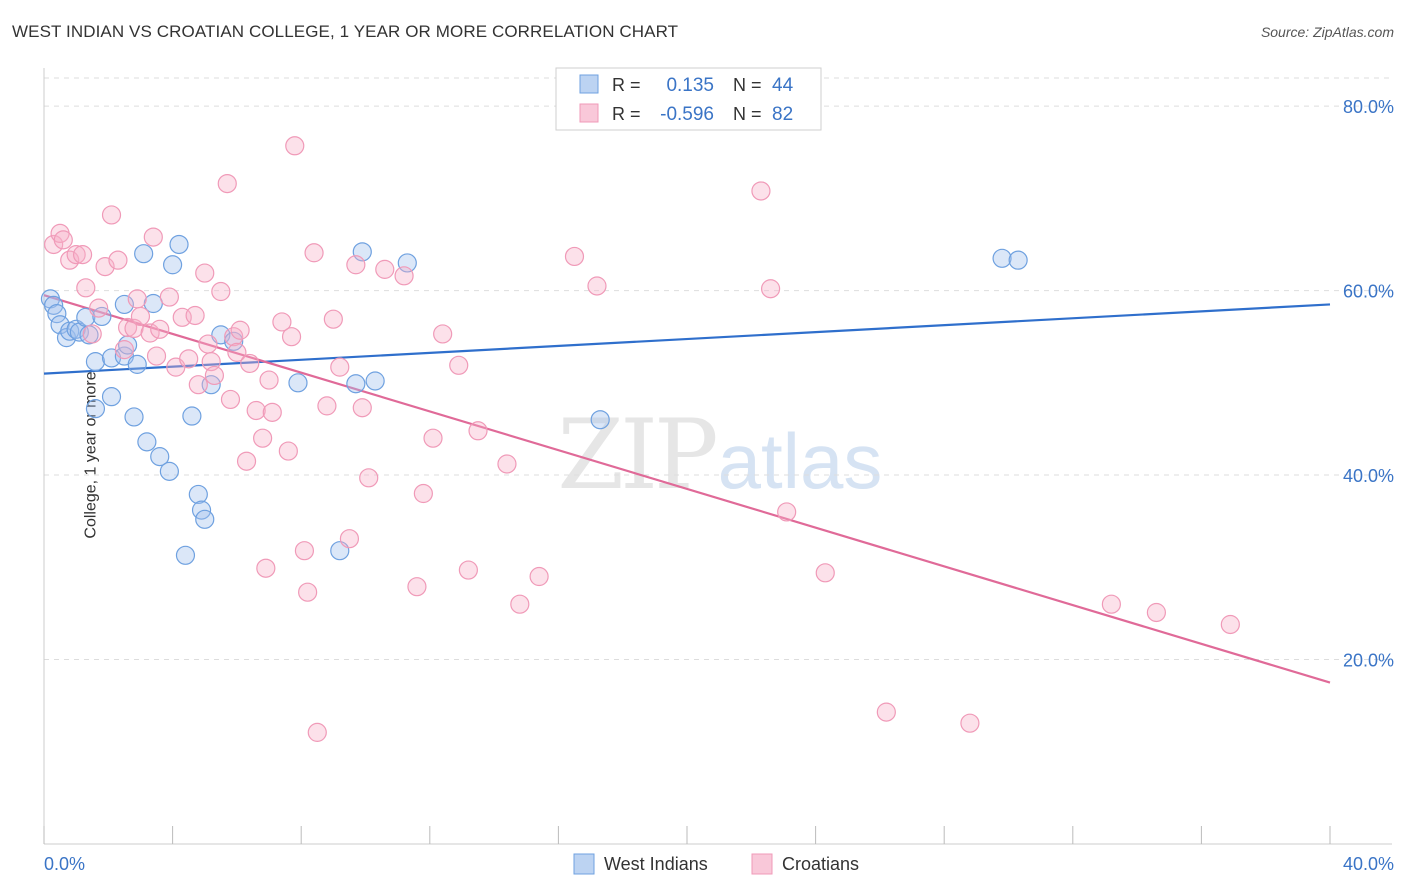 The height and width of the screenshot is (892, 1406). What do you see at coordinates (1368, 476) in the screenshot?
I see `y-tick-label: 40.0%` at bounding box center [1368, 476].